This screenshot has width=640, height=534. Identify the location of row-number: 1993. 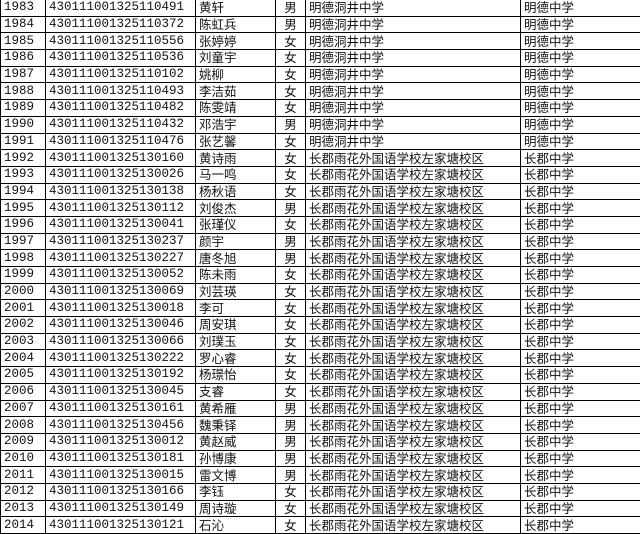
(23, 174).